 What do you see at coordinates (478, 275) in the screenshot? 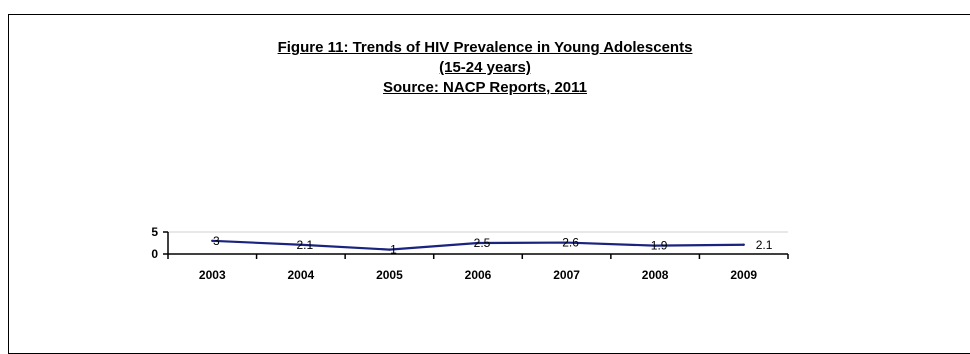
I see `x-tick-label: 2006` at bounding box center [478, 275].